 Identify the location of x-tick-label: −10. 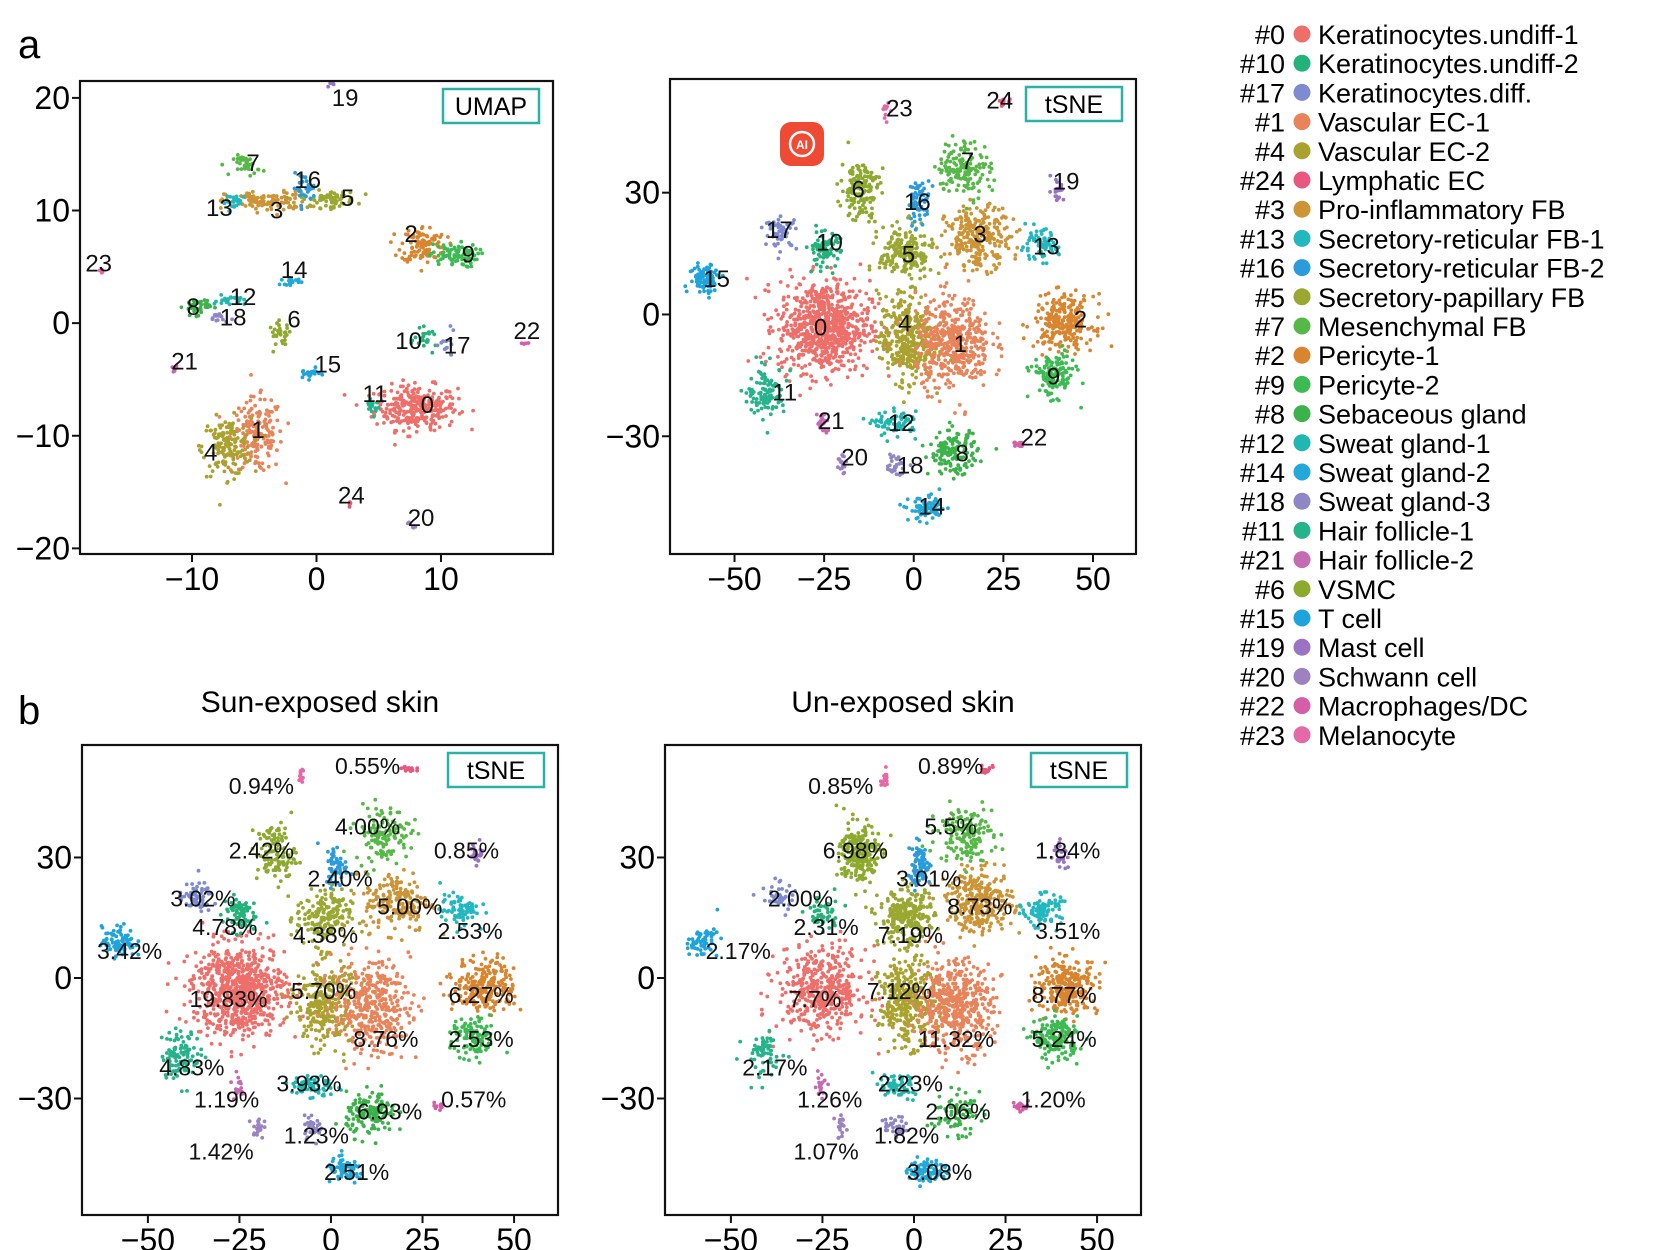
(192, 579).